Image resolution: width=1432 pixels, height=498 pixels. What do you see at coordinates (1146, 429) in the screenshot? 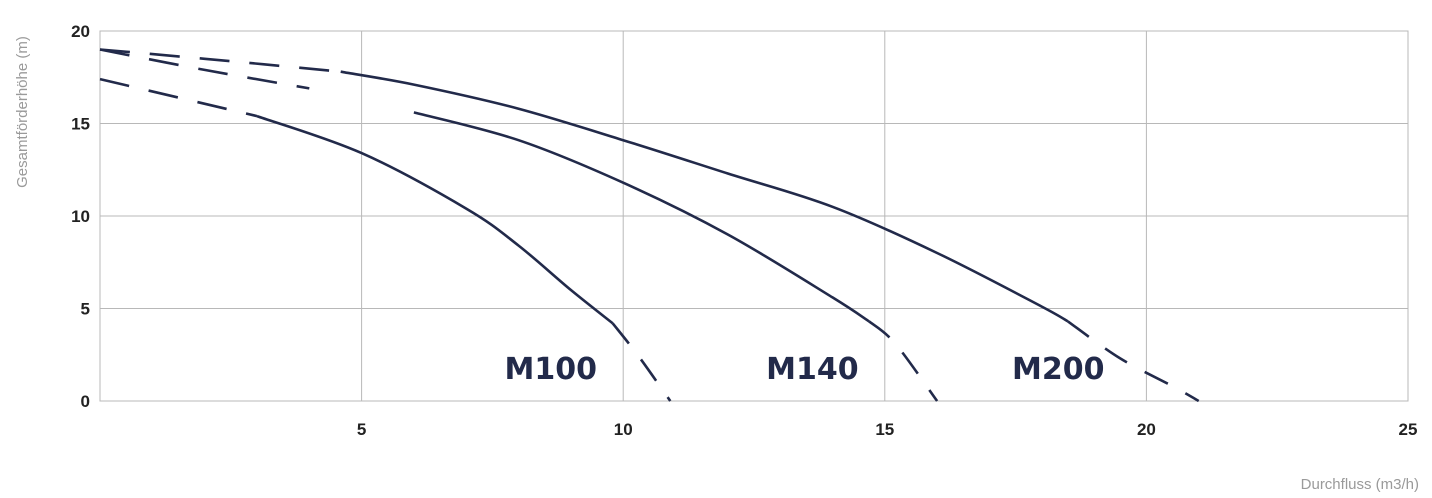
I see `x-tick-label: 20` at bounding box center [1146, 429].